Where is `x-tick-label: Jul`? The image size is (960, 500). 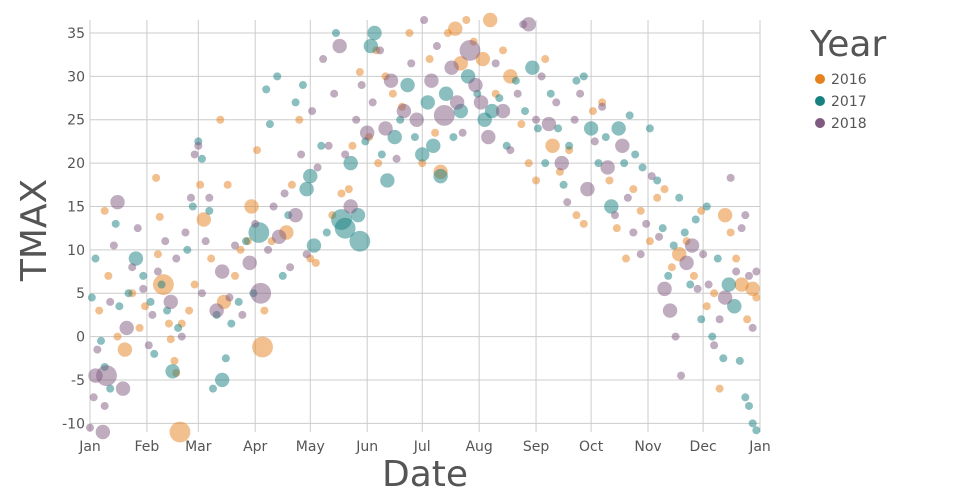
x-tick-label: Jul is located at coordinates (422, 447).